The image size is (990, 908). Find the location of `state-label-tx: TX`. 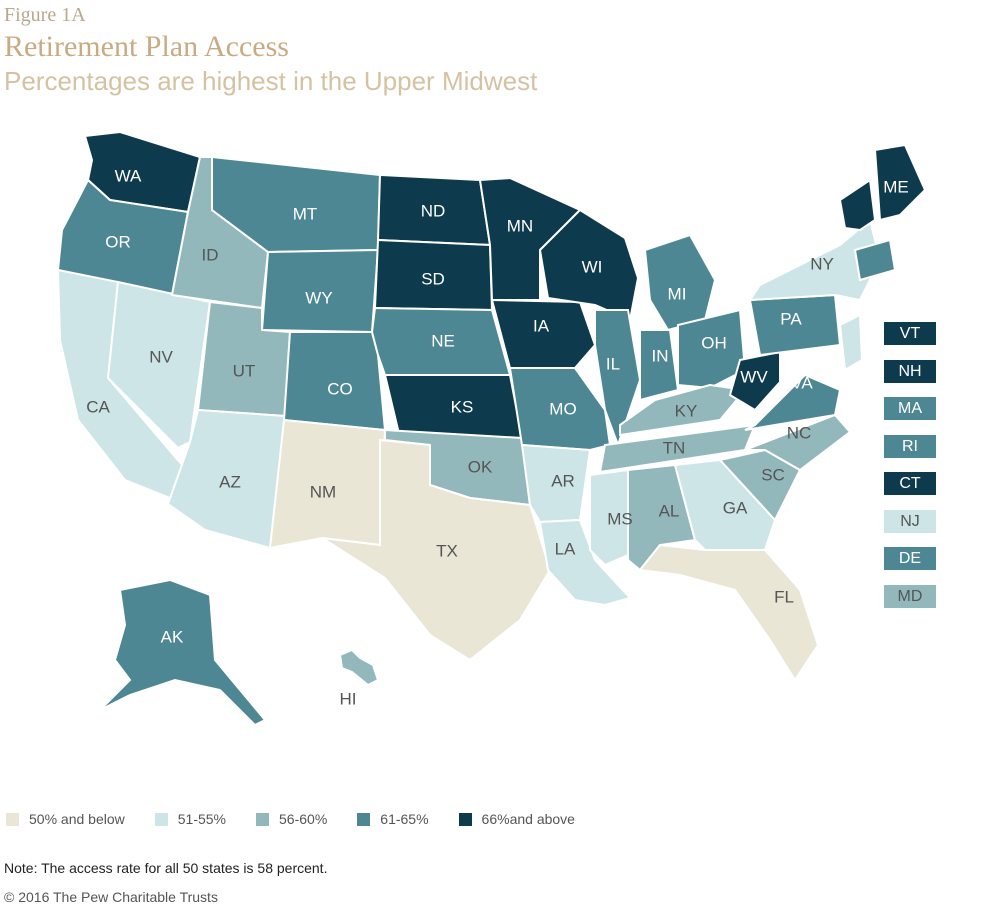

state-label-tx: TX is located at coordinates (447, 550).